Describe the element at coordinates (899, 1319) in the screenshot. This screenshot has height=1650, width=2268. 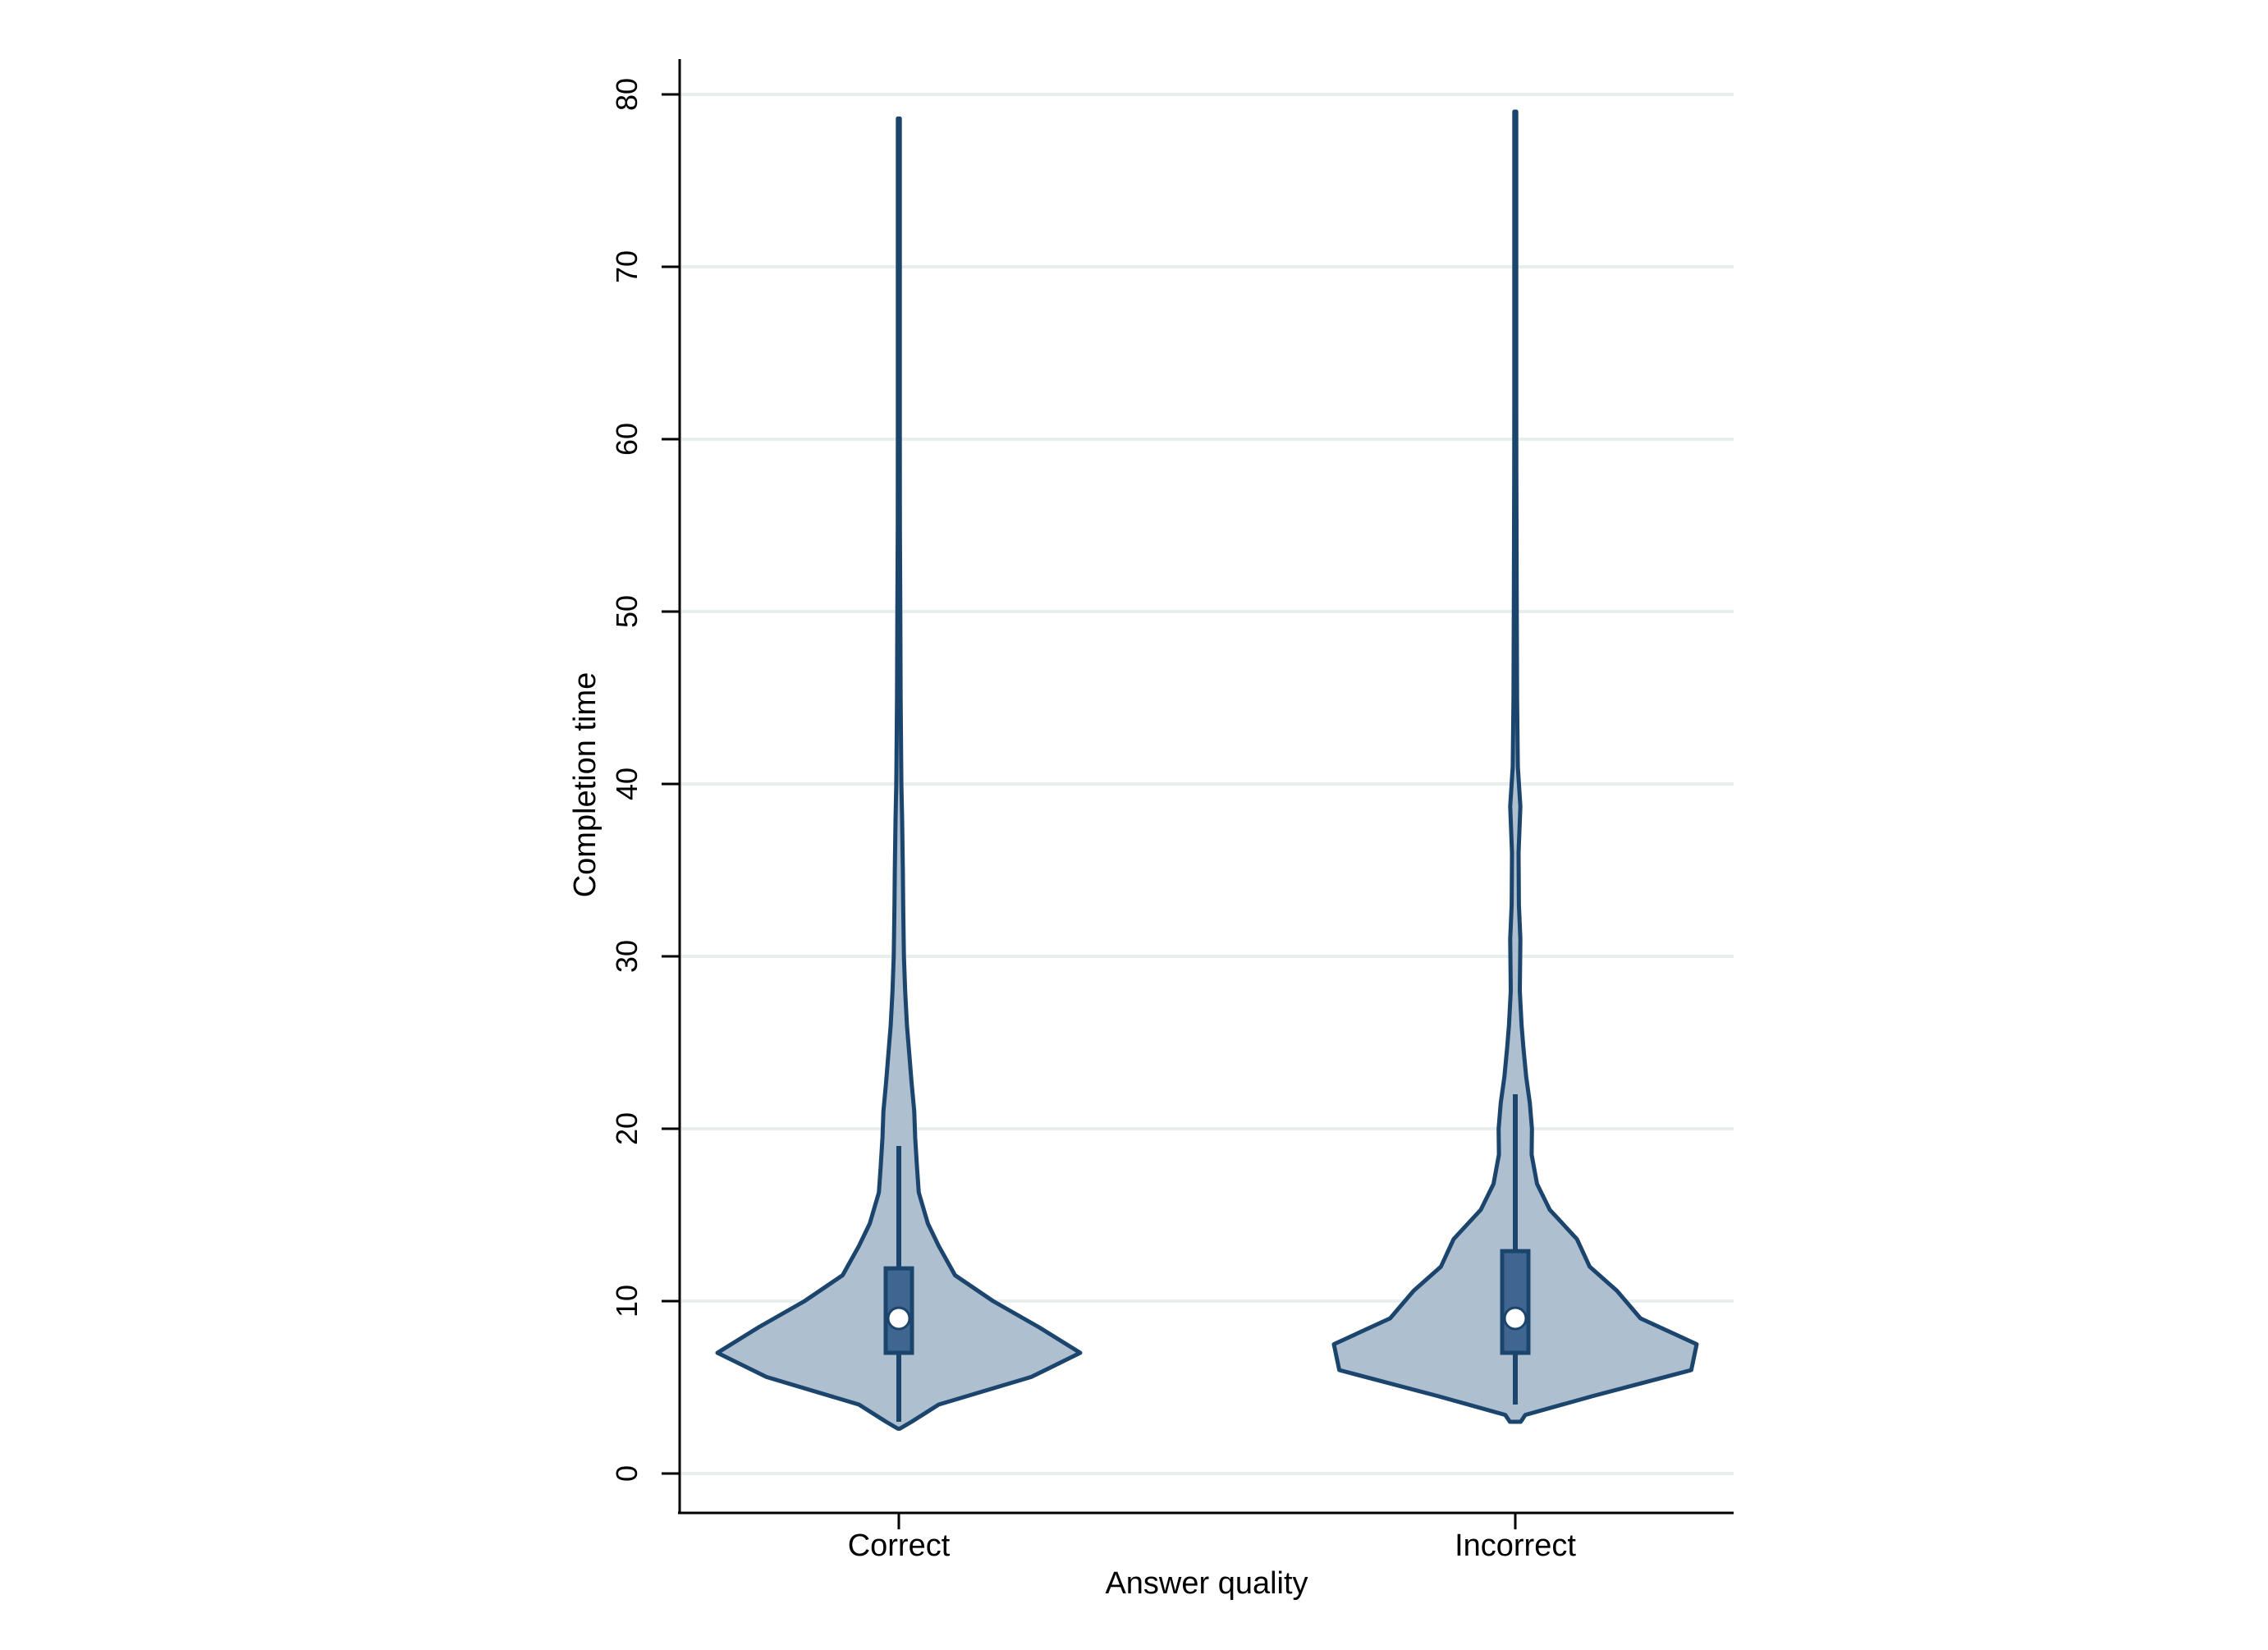
I see `median-marker-correct` at that location.